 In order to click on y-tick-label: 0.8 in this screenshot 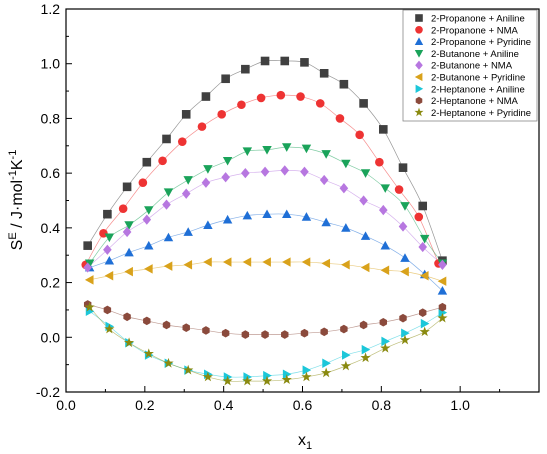, I will do `click(51, 118)`.